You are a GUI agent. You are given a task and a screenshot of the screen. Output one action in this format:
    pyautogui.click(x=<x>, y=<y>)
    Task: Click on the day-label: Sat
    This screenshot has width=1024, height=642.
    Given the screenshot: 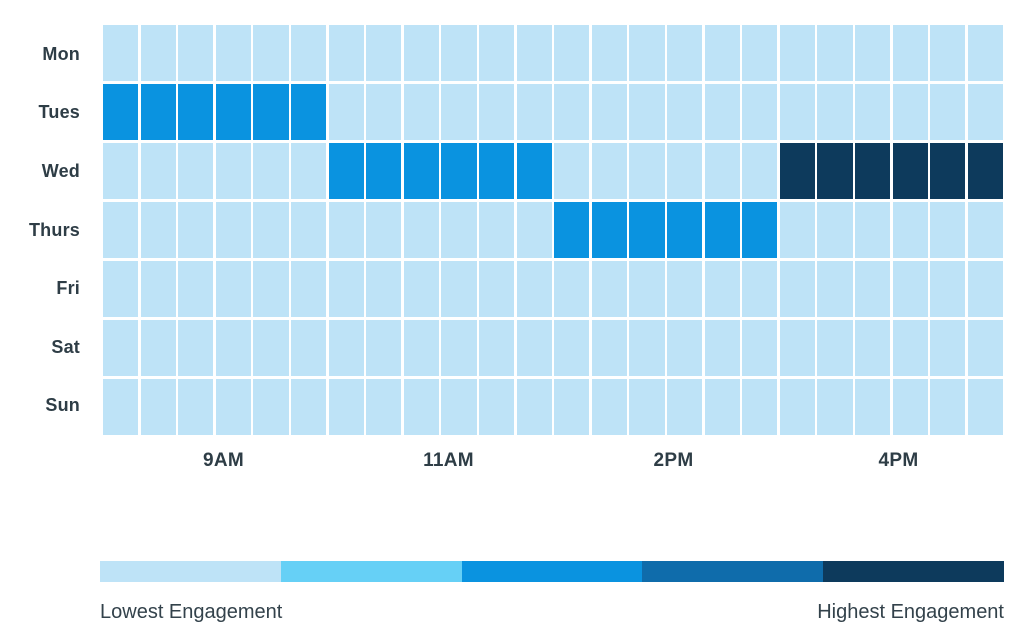 What is the action you would take?
    pyautogui.click(x=65, y=346)
    